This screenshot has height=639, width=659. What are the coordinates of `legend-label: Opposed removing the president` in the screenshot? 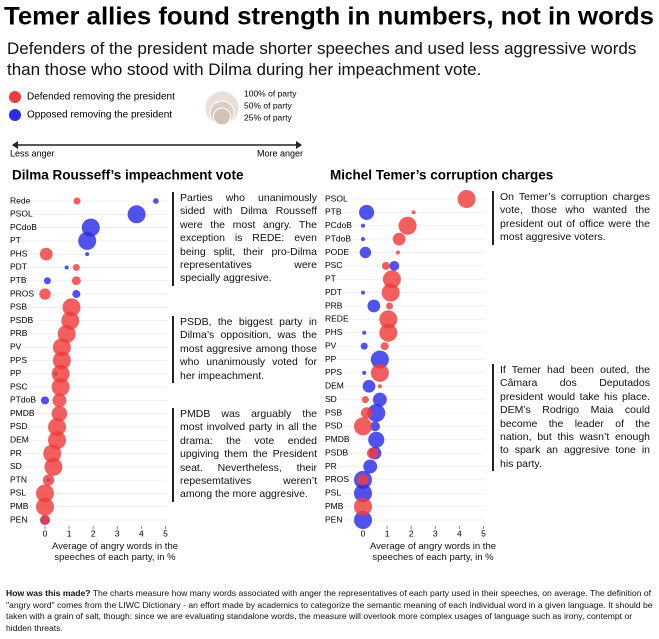 It's located at (99, 115).